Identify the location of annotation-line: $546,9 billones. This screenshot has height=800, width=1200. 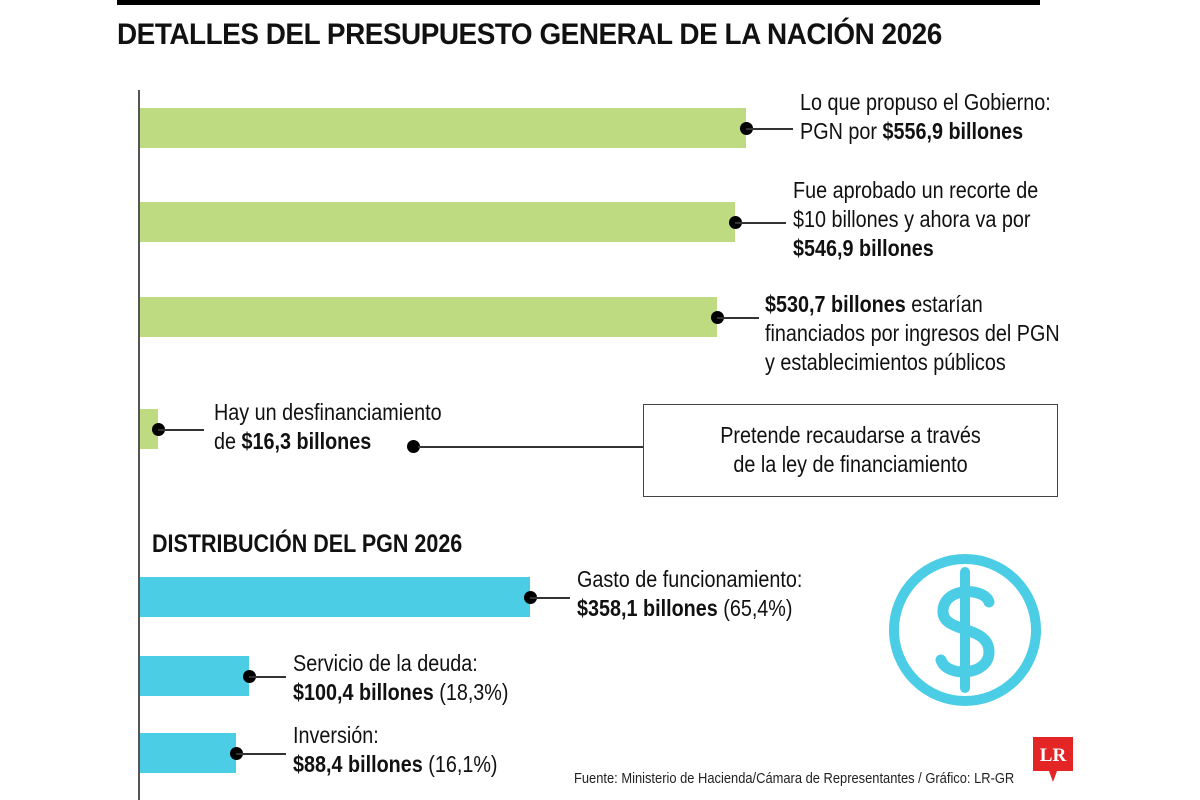
(915, 248).